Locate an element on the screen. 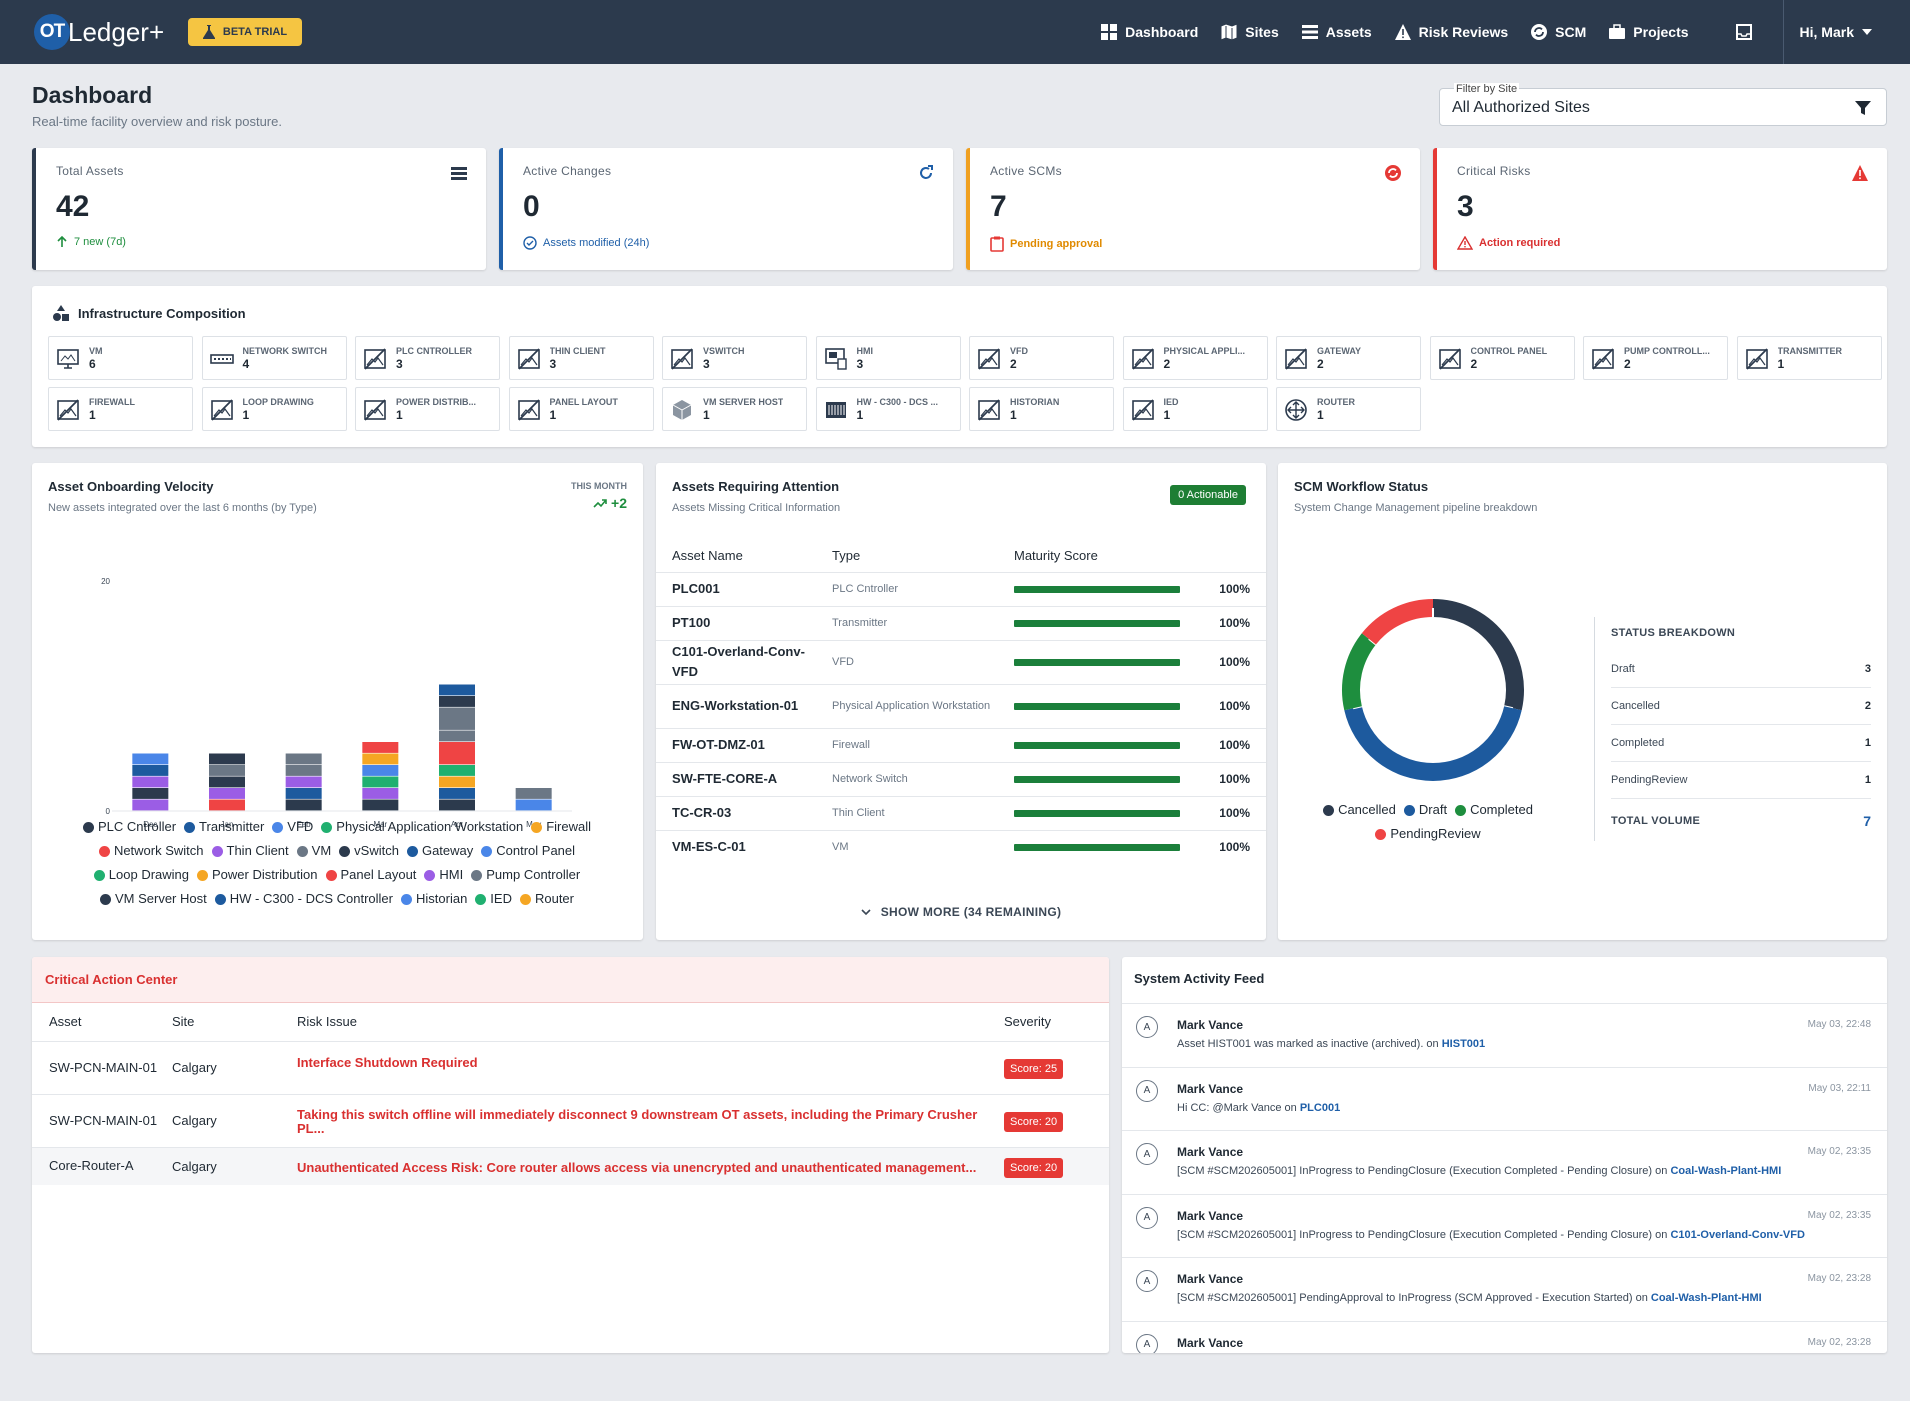 This screenshot has height=1401, width=1910. kpi-active-changes: Active Changes 0 Assets modified (24h) is located at coordinates (726, 209).